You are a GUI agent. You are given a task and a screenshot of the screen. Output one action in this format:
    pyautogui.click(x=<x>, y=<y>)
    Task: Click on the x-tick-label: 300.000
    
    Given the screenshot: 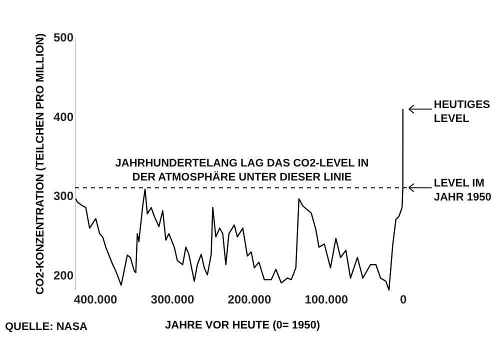 What is the action you would take?
    pyautogui.click(x=172, y=299)
    